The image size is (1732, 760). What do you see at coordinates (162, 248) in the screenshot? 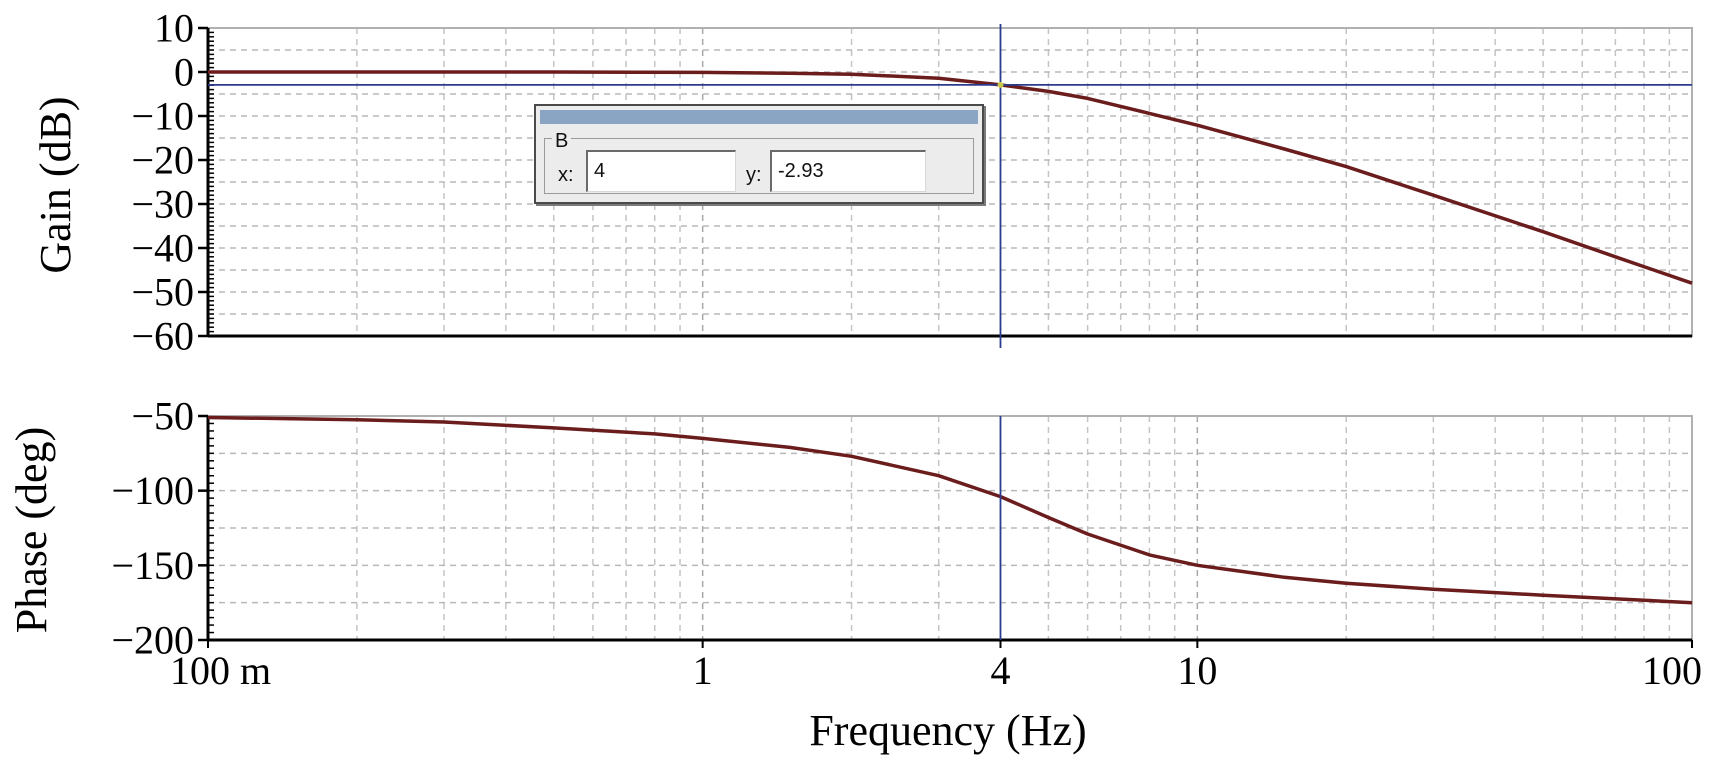
I see `gain-y-tick-label: −40` at bounding box center [162, 248].